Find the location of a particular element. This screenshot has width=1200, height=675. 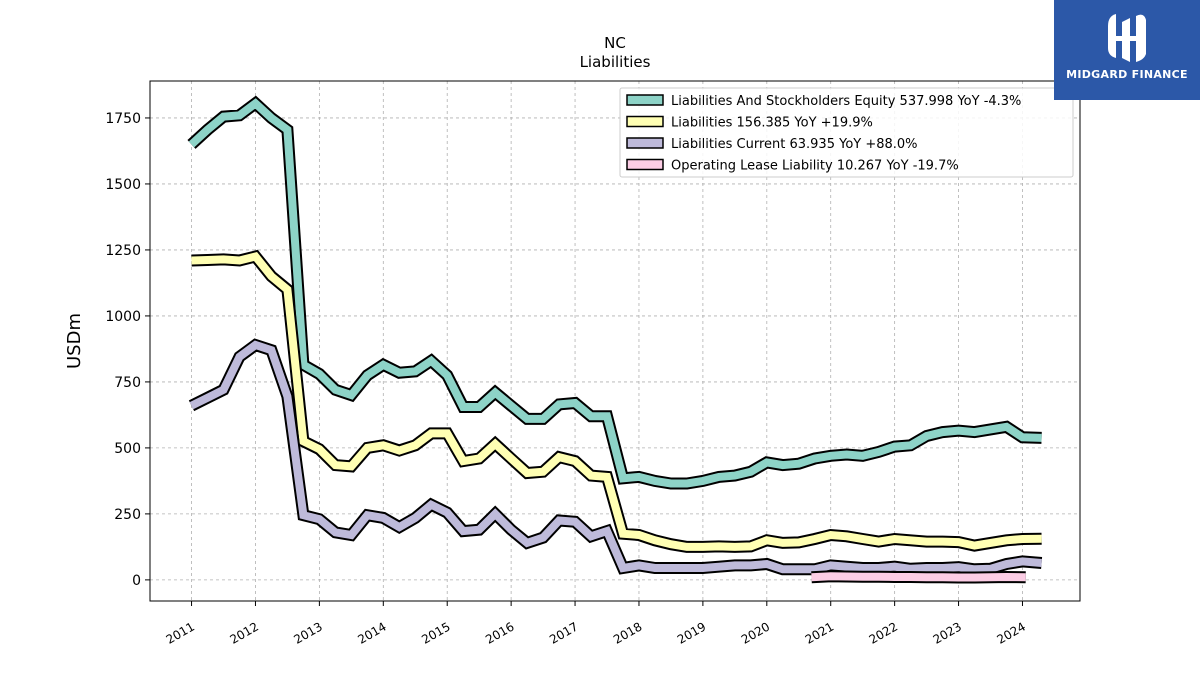

y-tick-label: 1500 is located at coordinates (123, 185).